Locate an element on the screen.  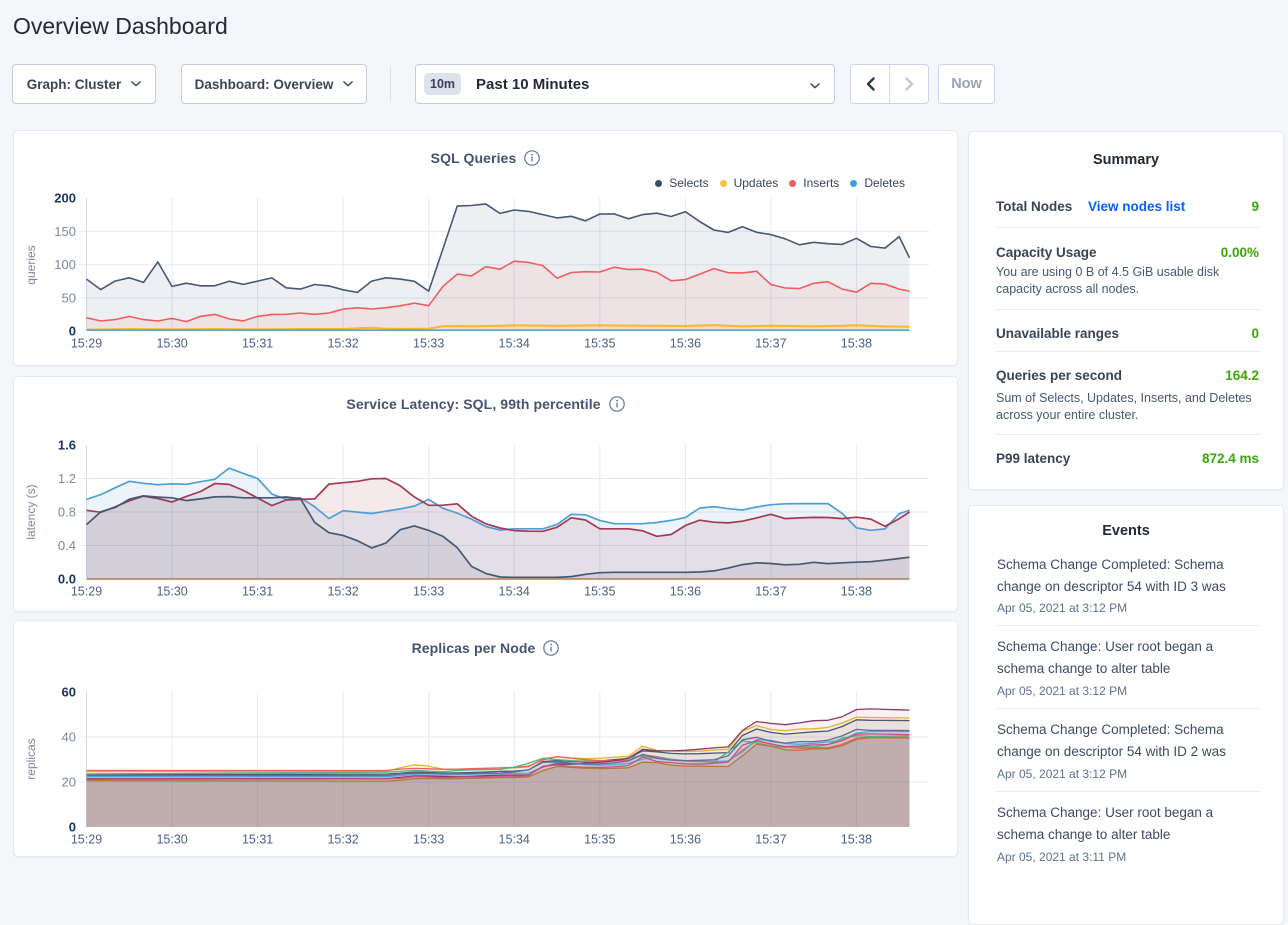
svg-text: 100 is located at coordinates (65, 264).